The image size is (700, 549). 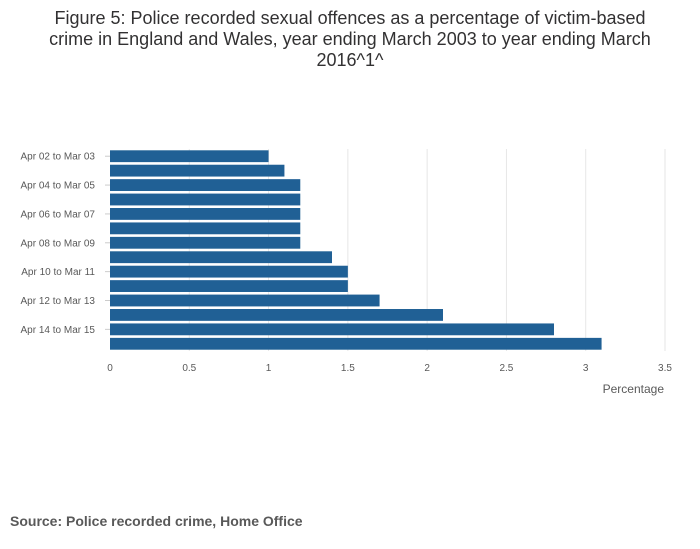 I want to click on y-tick-label: Apr 04 to Mar 05, so click(x=58, y=186).